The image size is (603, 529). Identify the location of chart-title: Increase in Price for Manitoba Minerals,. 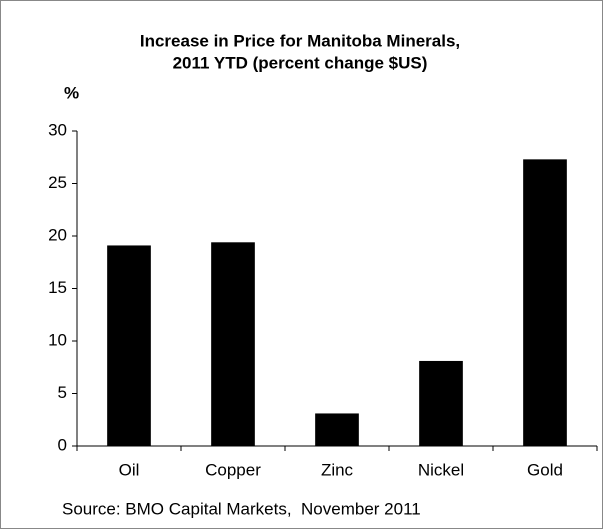
(300, 40).